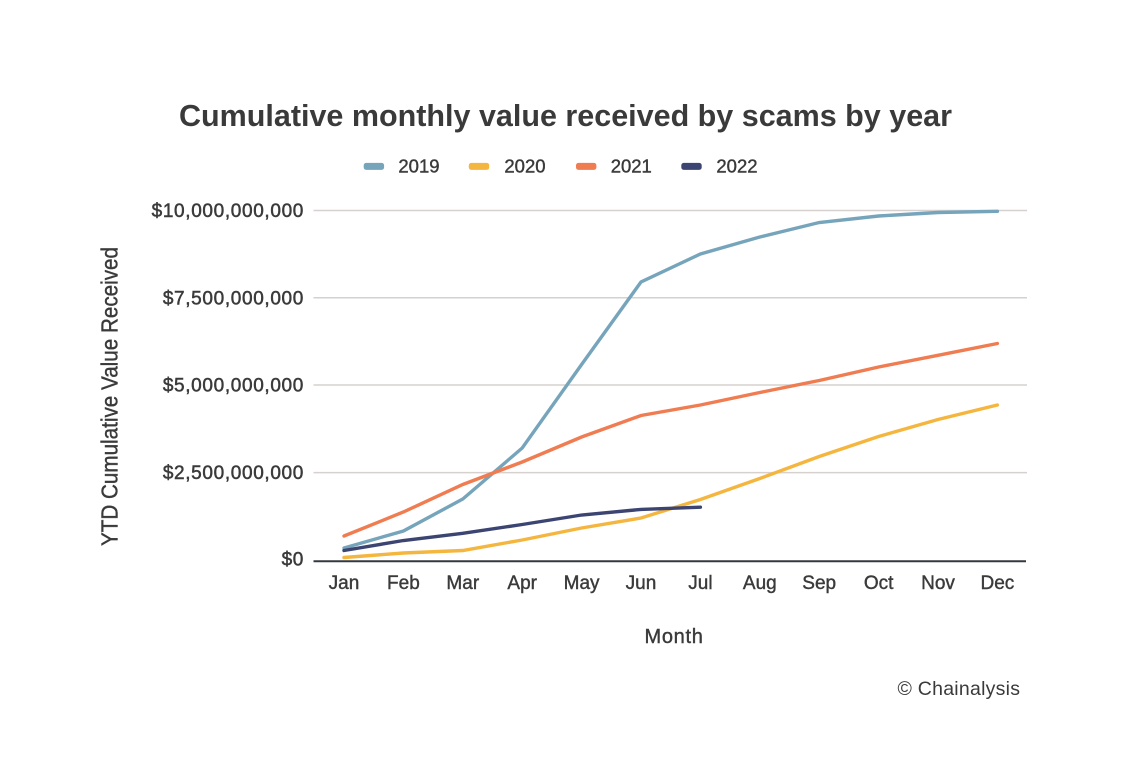 The width and height of the screenshot is (1125, 783). I want to click on svg-text: Mar, so click(462, 583).